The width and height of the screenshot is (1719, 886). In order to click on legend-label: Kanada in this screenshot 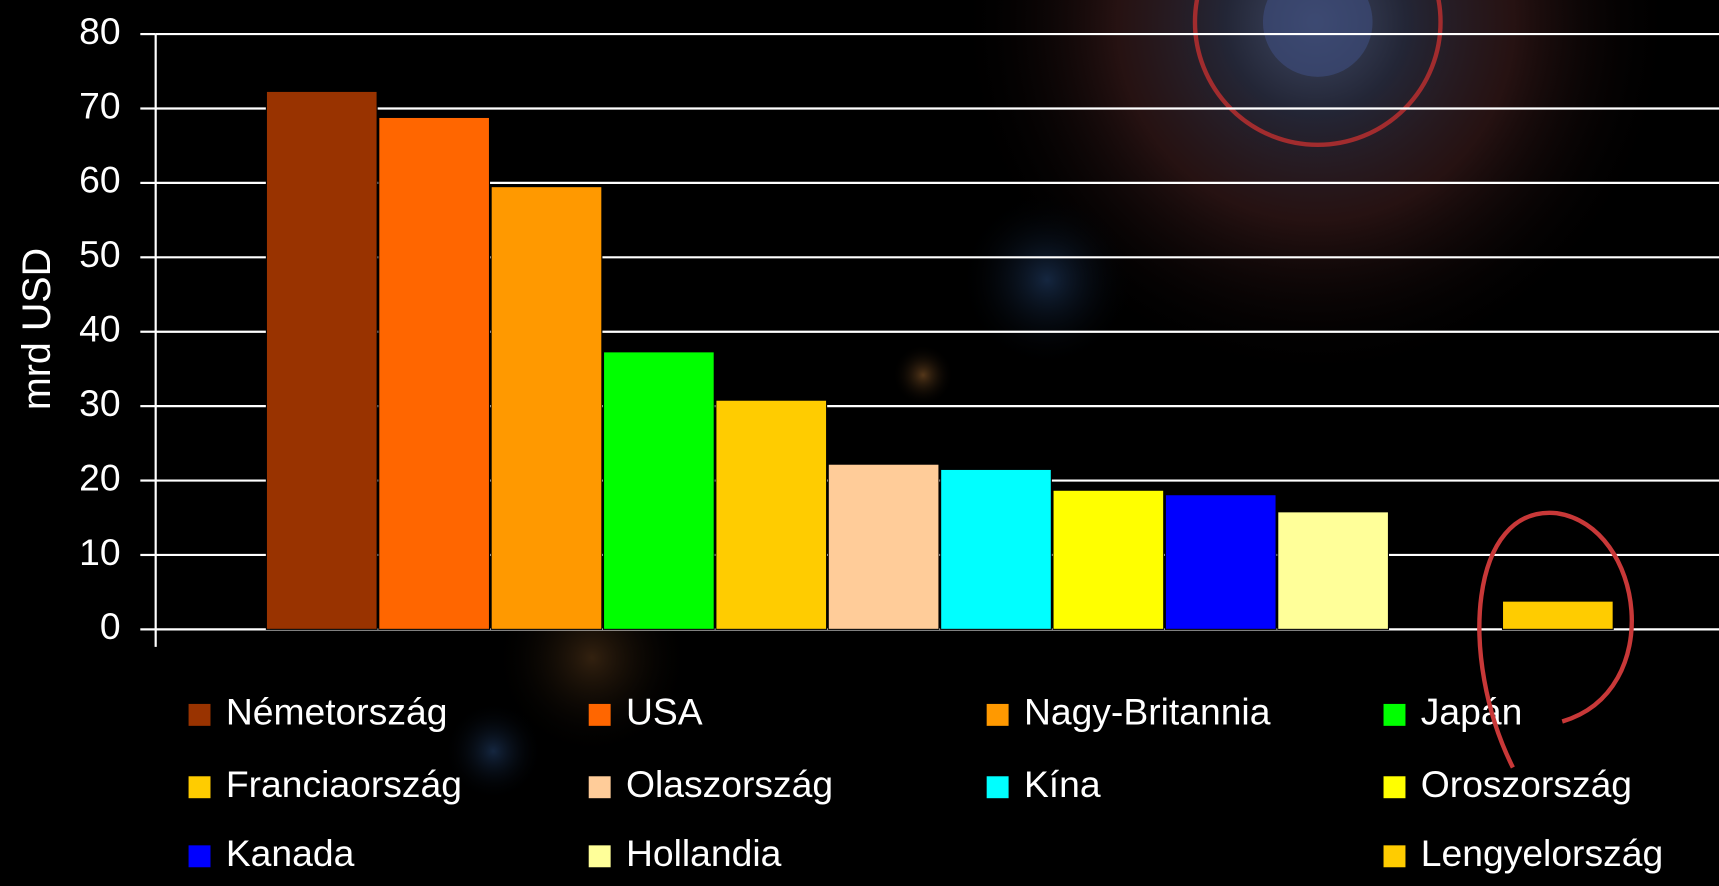, I will do `click(290, 853)`.